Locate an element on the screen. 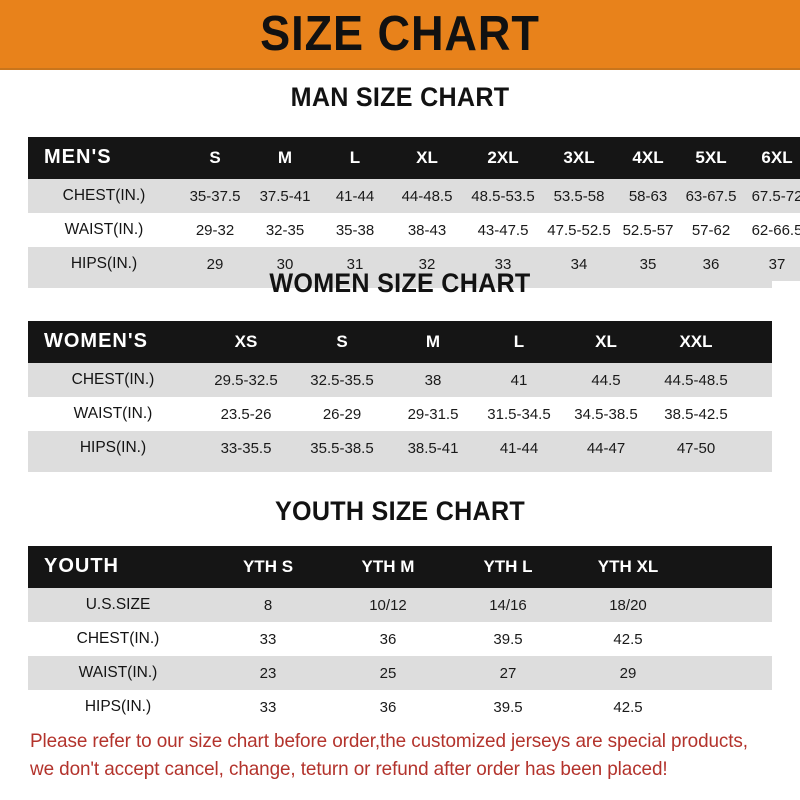 The image size is (800, 800). youth-chart-block: YOUTH SIZE CHART is located at coordinates (400, 511).